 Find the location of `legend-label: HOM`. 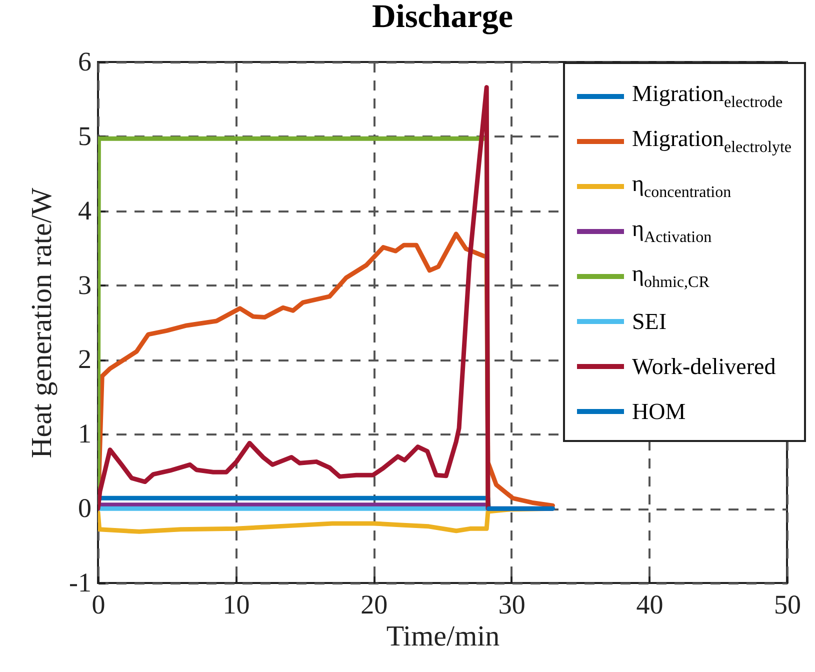

legend-label: HOM is located at coordinates (659, 411).